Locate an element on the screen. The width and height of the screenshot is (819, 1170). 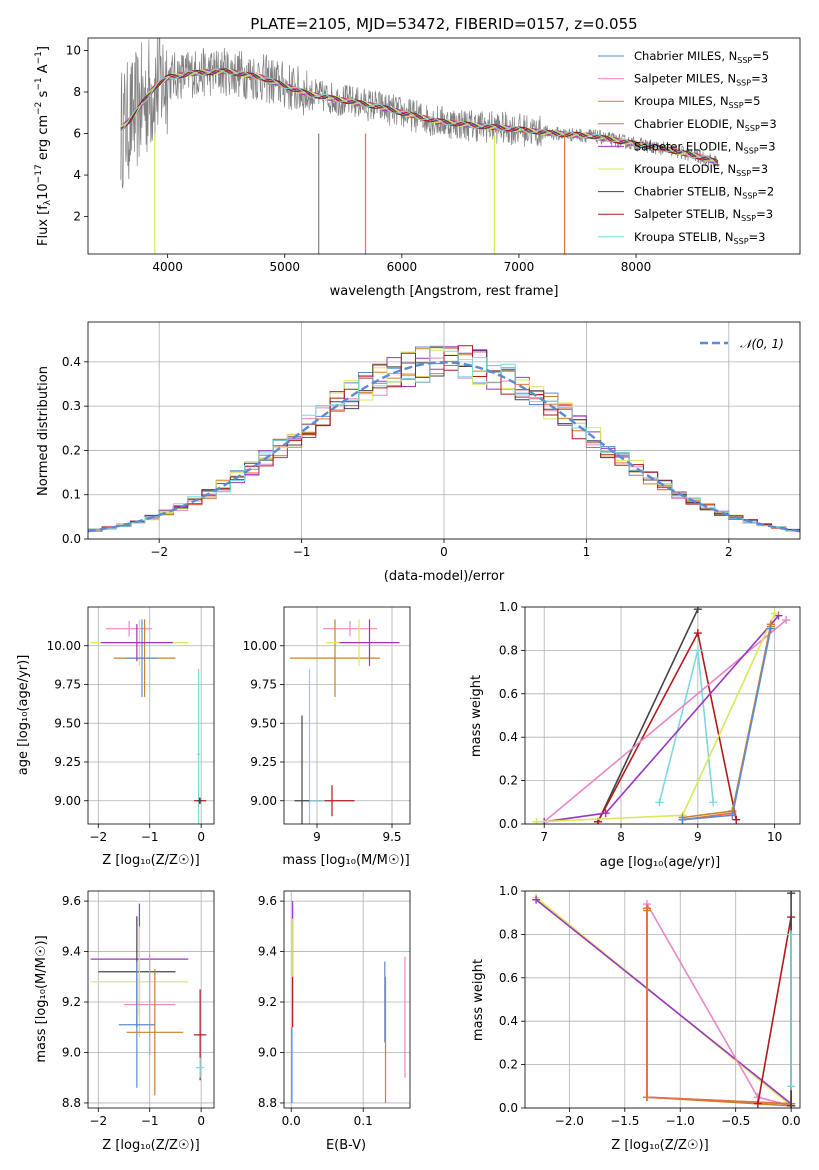
y-tick-label: 0.3 is located at coordinates (71, 406).